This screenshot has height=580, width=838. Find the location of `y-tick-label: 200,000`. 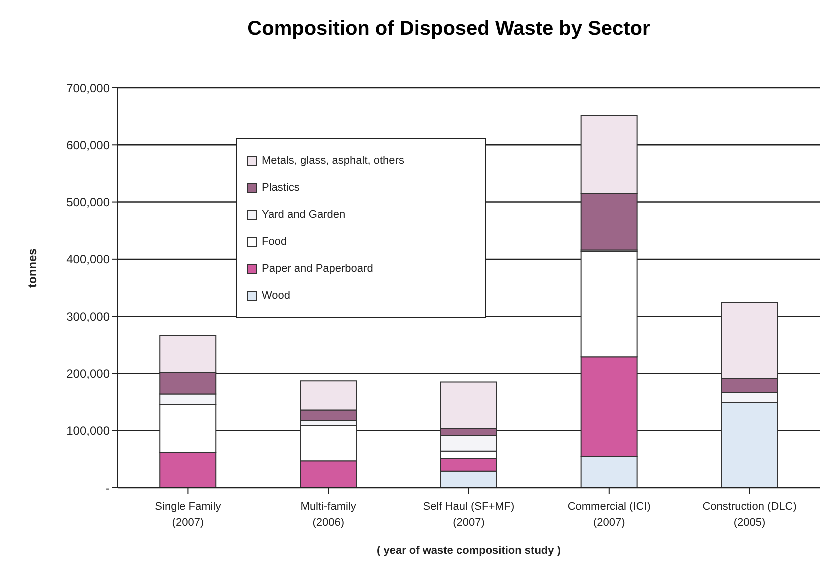

y-tick-label: 200,000 is located at coordinates (88, 373).